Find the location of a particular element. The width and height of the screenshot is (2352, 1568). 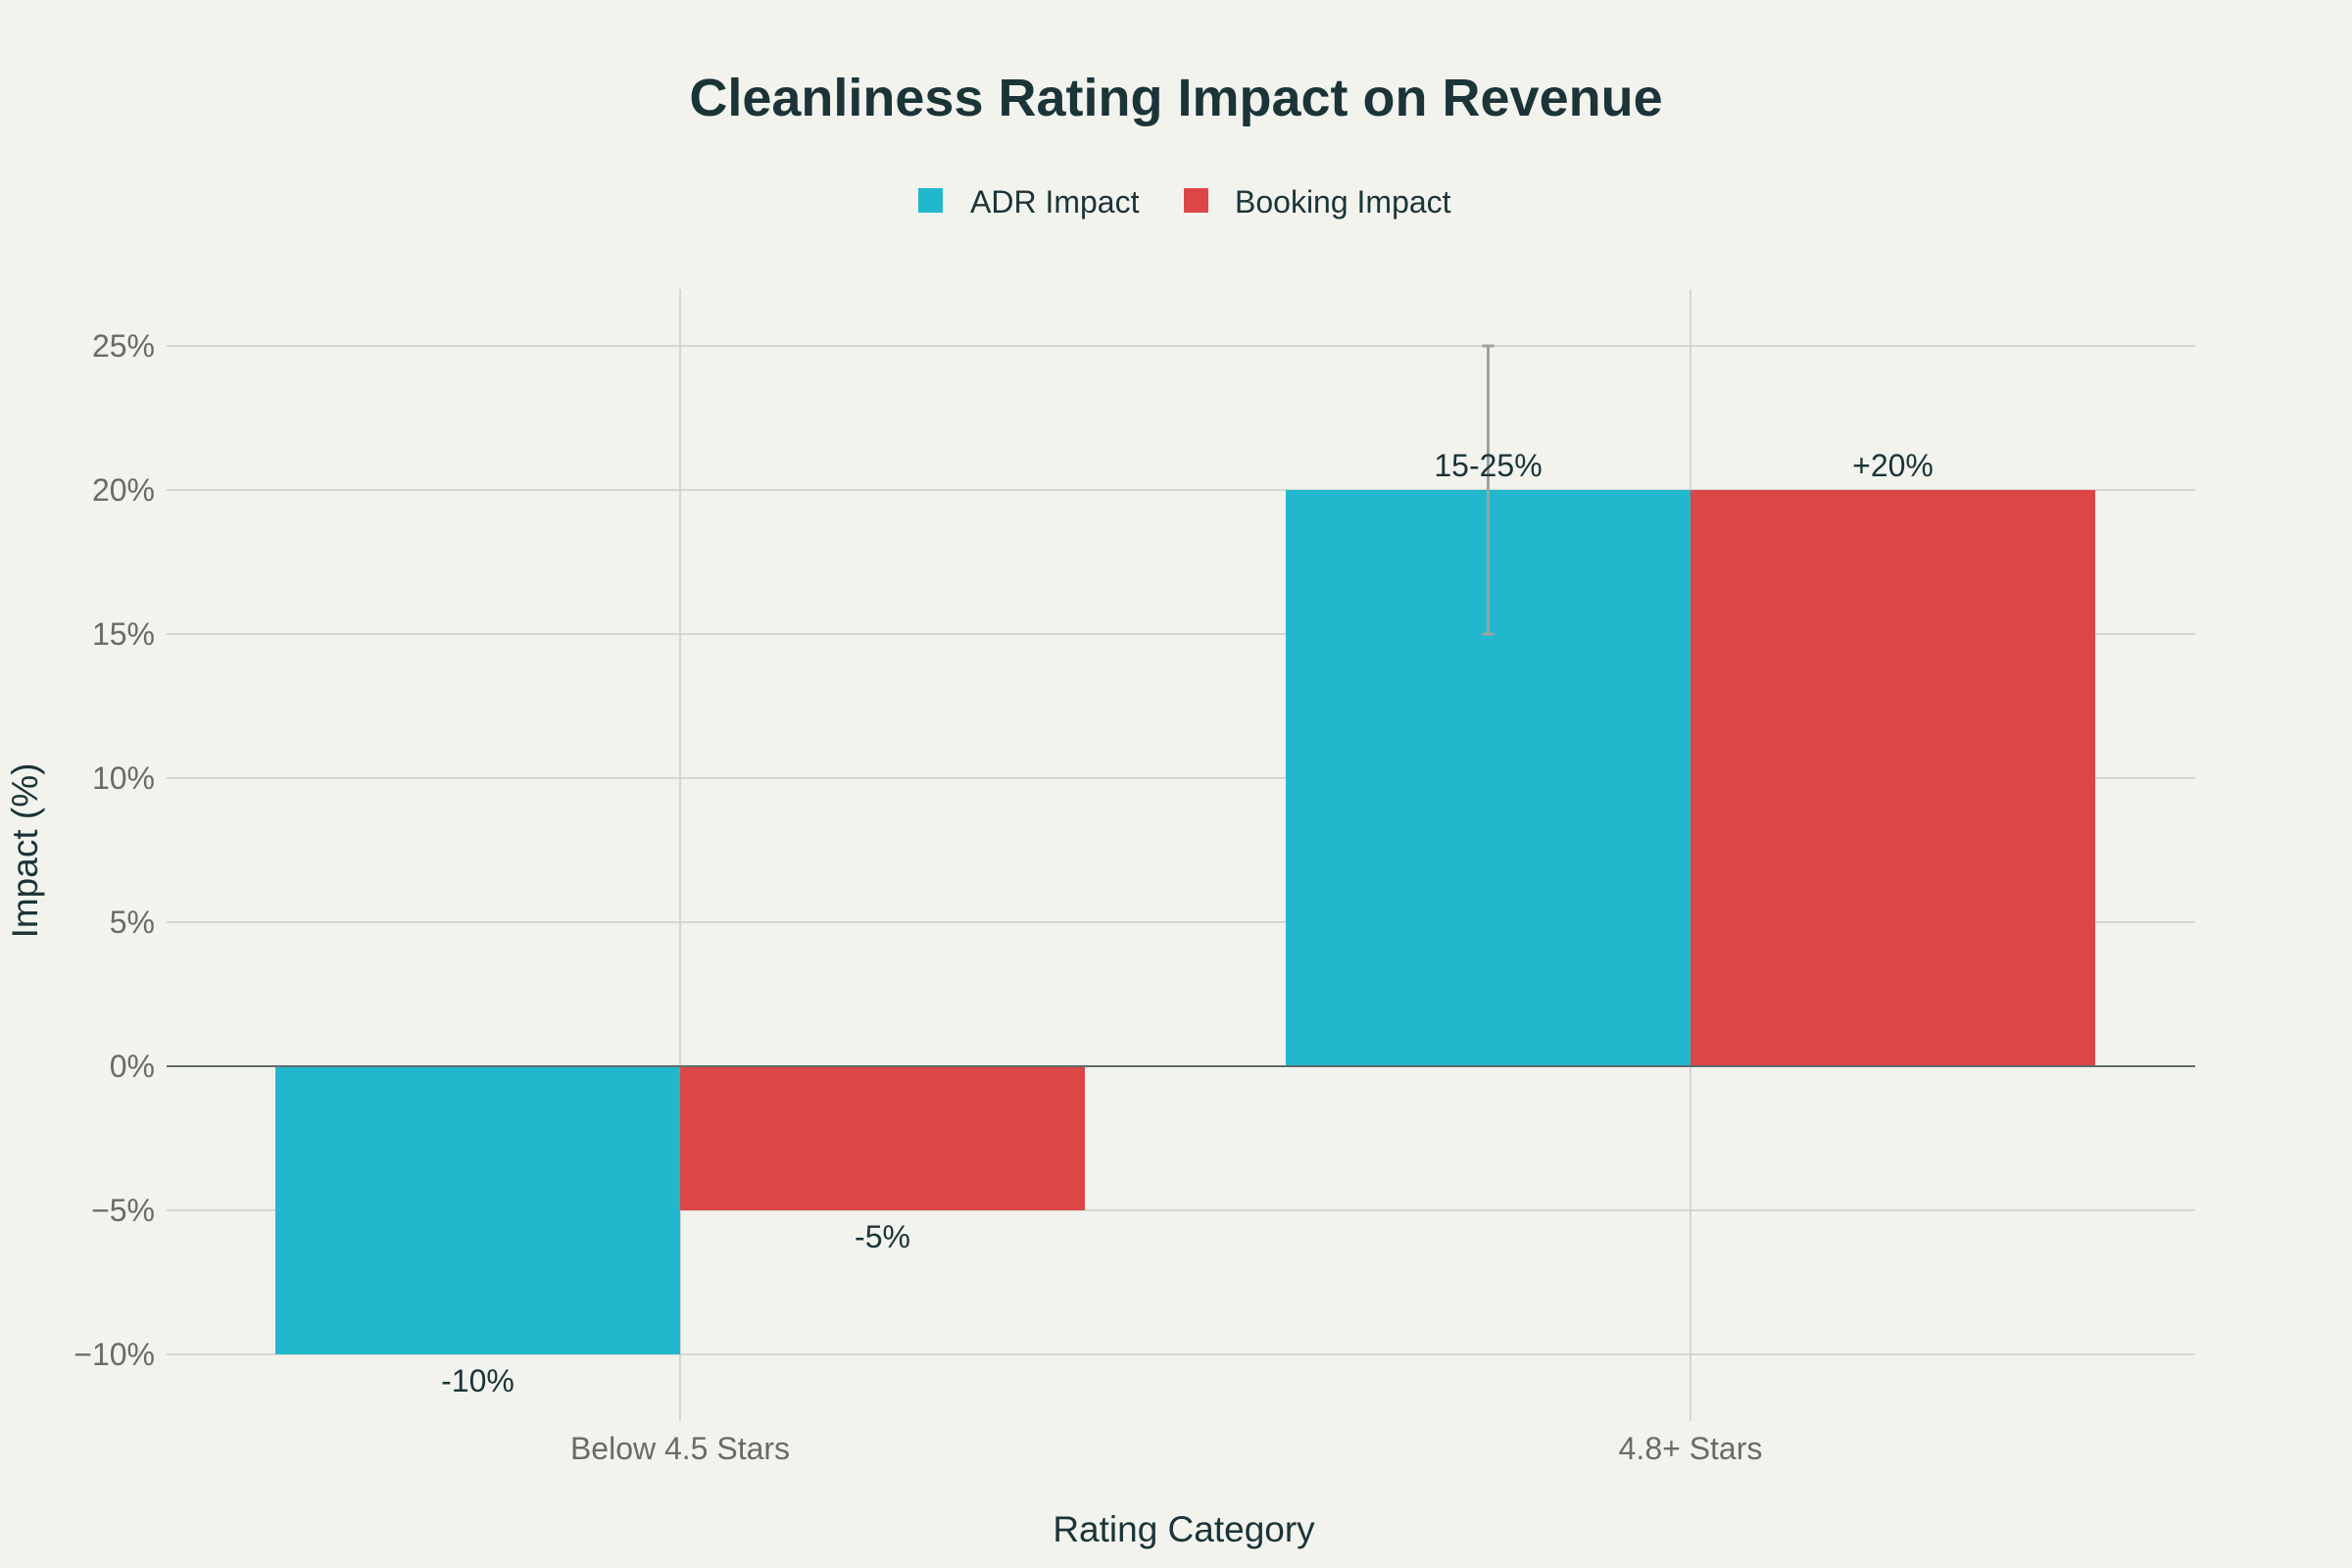

error-bars is located at coordinates (1488, 490).